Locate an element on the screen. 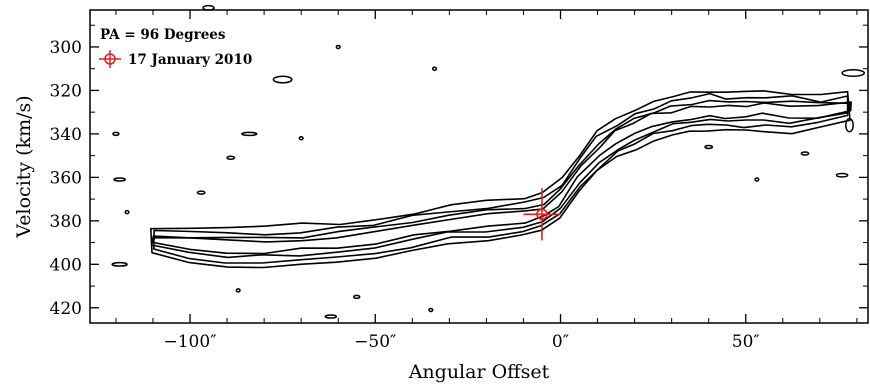 The height and width of the screenshot is (387, 870). y-tick-label: 420 is located at coordinates (66, 309).